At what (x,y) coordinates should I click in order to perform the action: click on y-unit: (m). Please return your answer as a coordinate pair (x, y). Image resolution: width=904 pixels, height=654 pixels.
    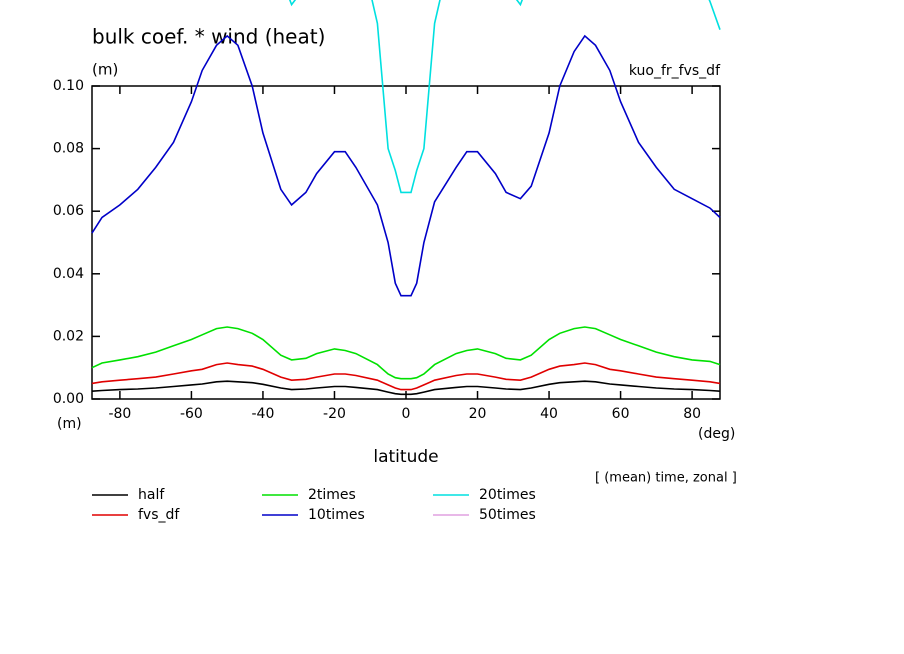
    Looking at the image, I should click on (105, 70).